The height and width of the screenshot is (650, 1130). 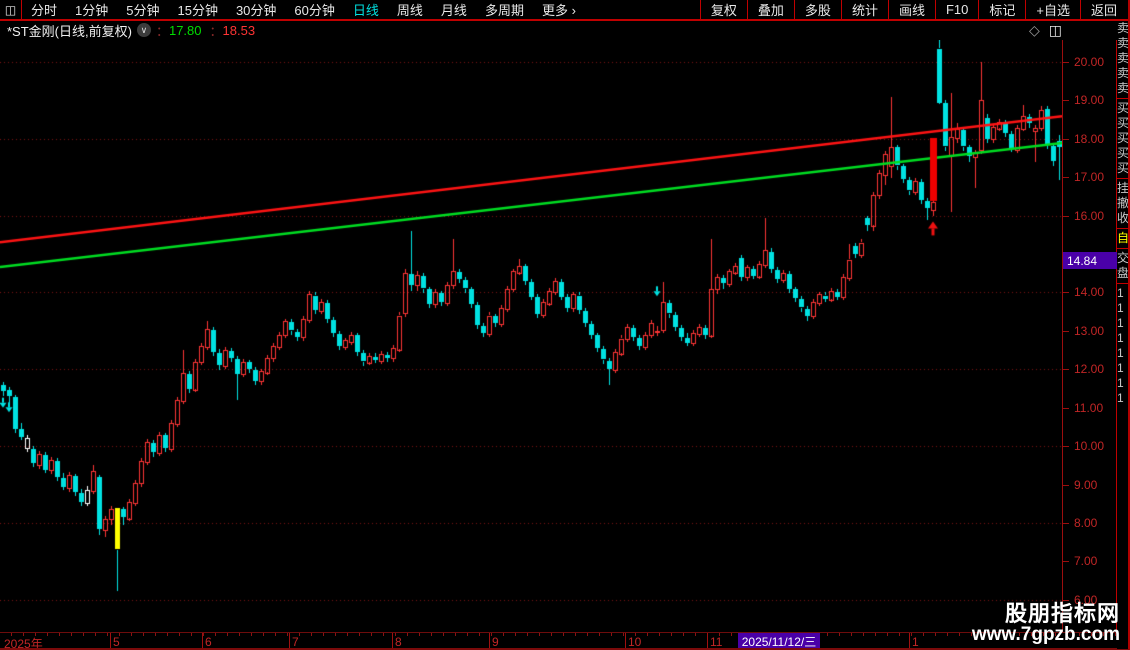 I want to click on chevron-down-icon: ∨, so click(x=143, y=30).